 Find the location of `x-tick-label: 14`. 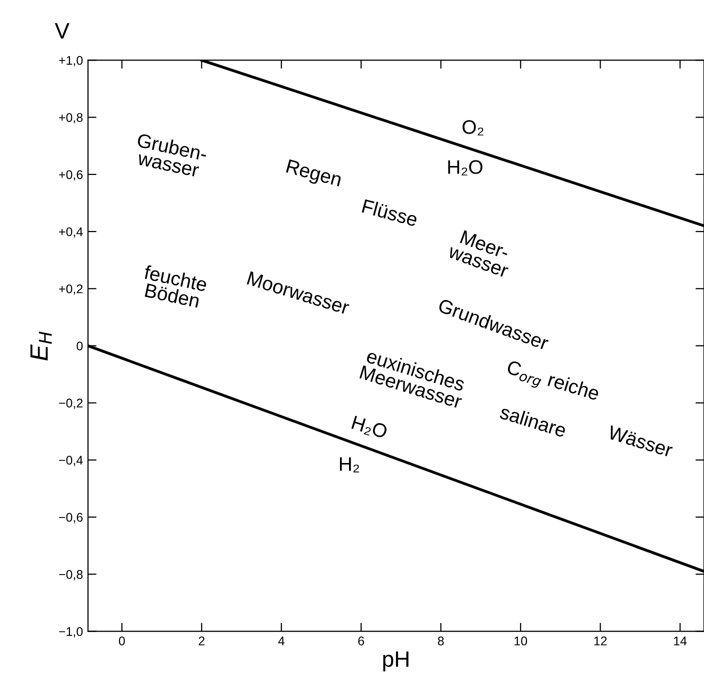

x-tick-label: 14 is located at coordinates (680, 641).